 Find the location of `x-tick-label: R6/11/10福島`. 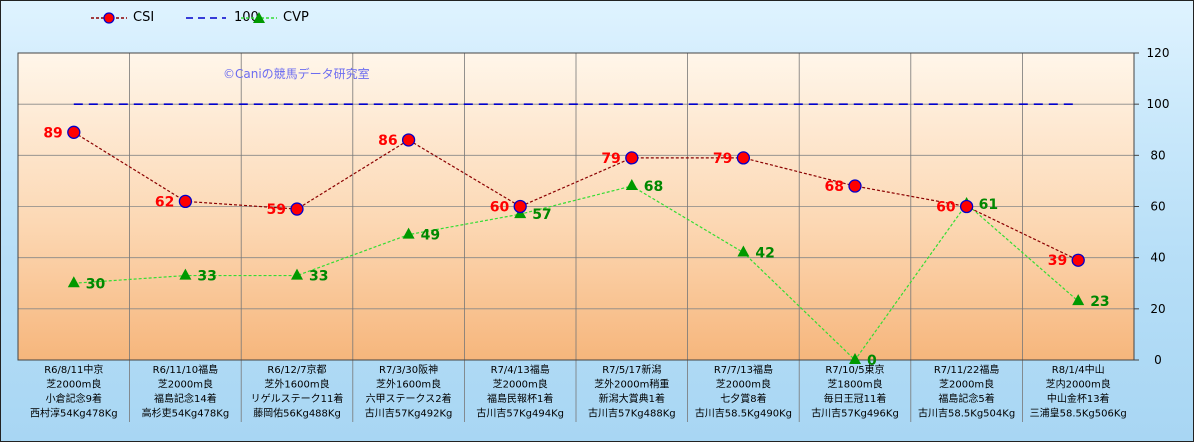

x-tick-label: R6/11/10福島 is located at coordinates (186, 369).